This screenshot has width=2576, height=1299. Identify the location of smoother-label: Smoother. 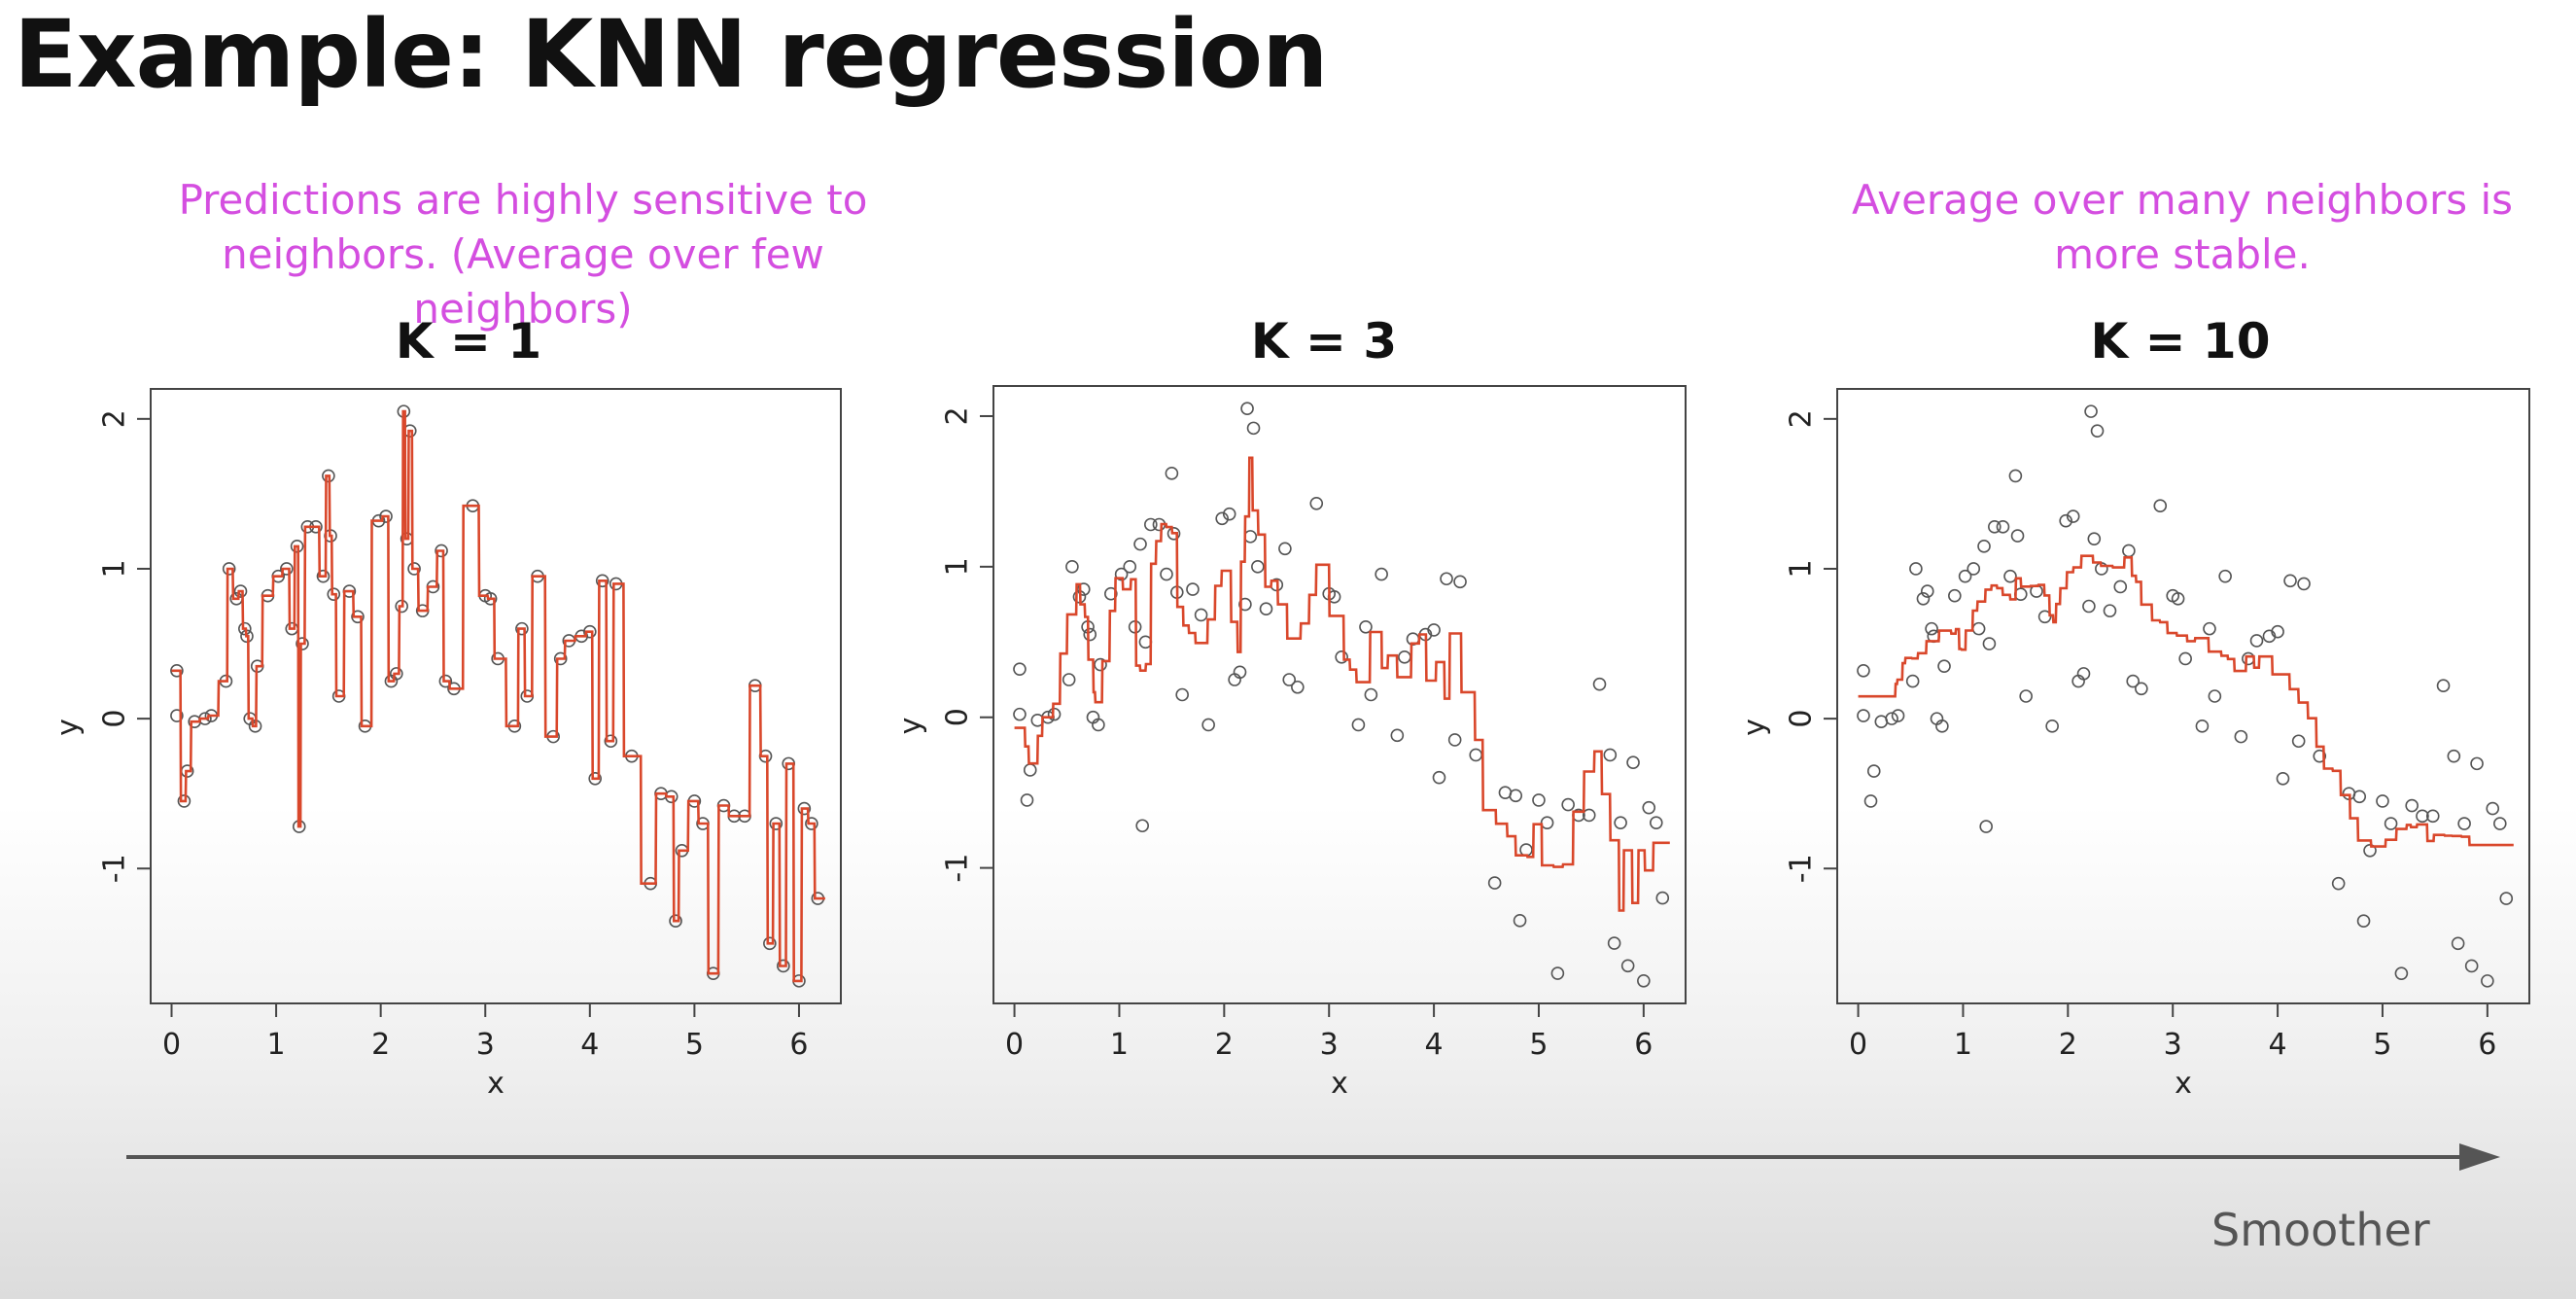
(2320, 1230).